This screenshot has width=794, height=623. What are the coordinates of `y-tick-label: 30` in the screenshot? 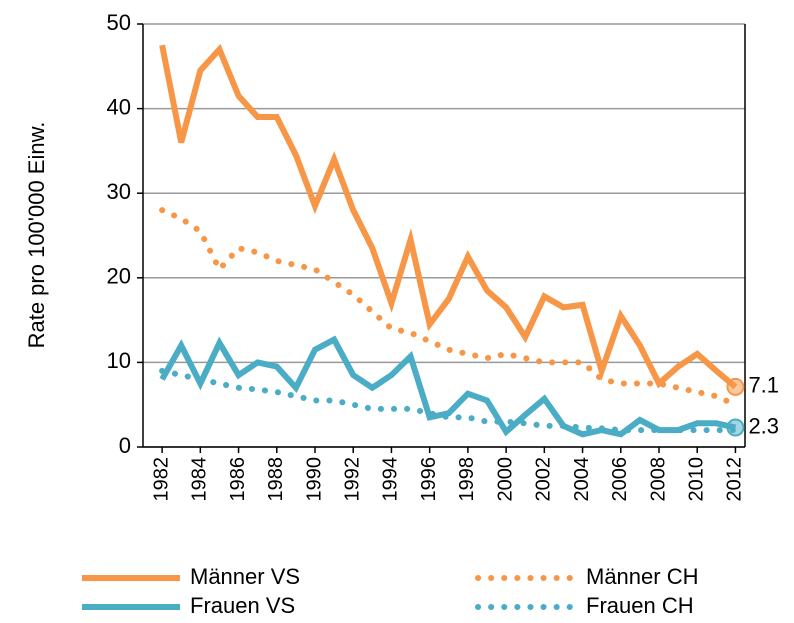 It's located at (119, 191).